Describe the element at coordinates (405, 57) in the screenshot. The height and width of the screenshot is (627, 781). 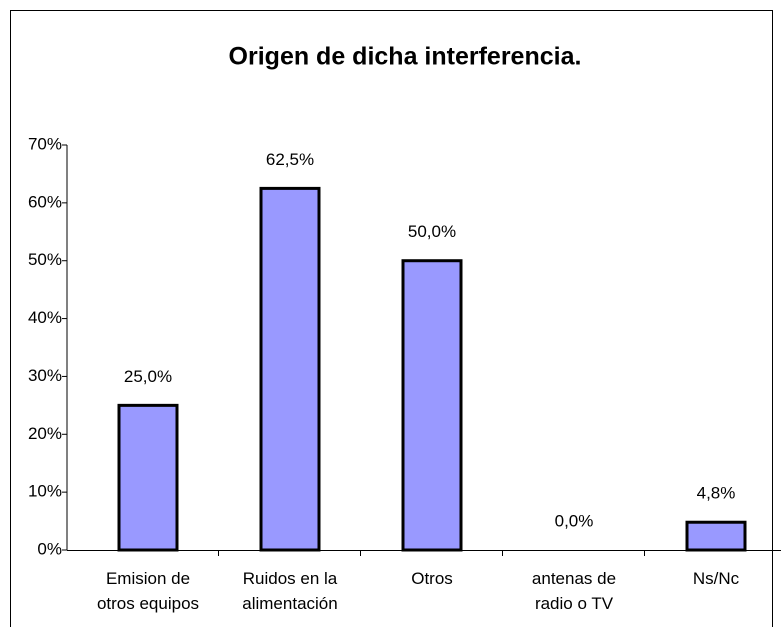
I see `chart-title: Origen de dicha interferencia.` at that location.